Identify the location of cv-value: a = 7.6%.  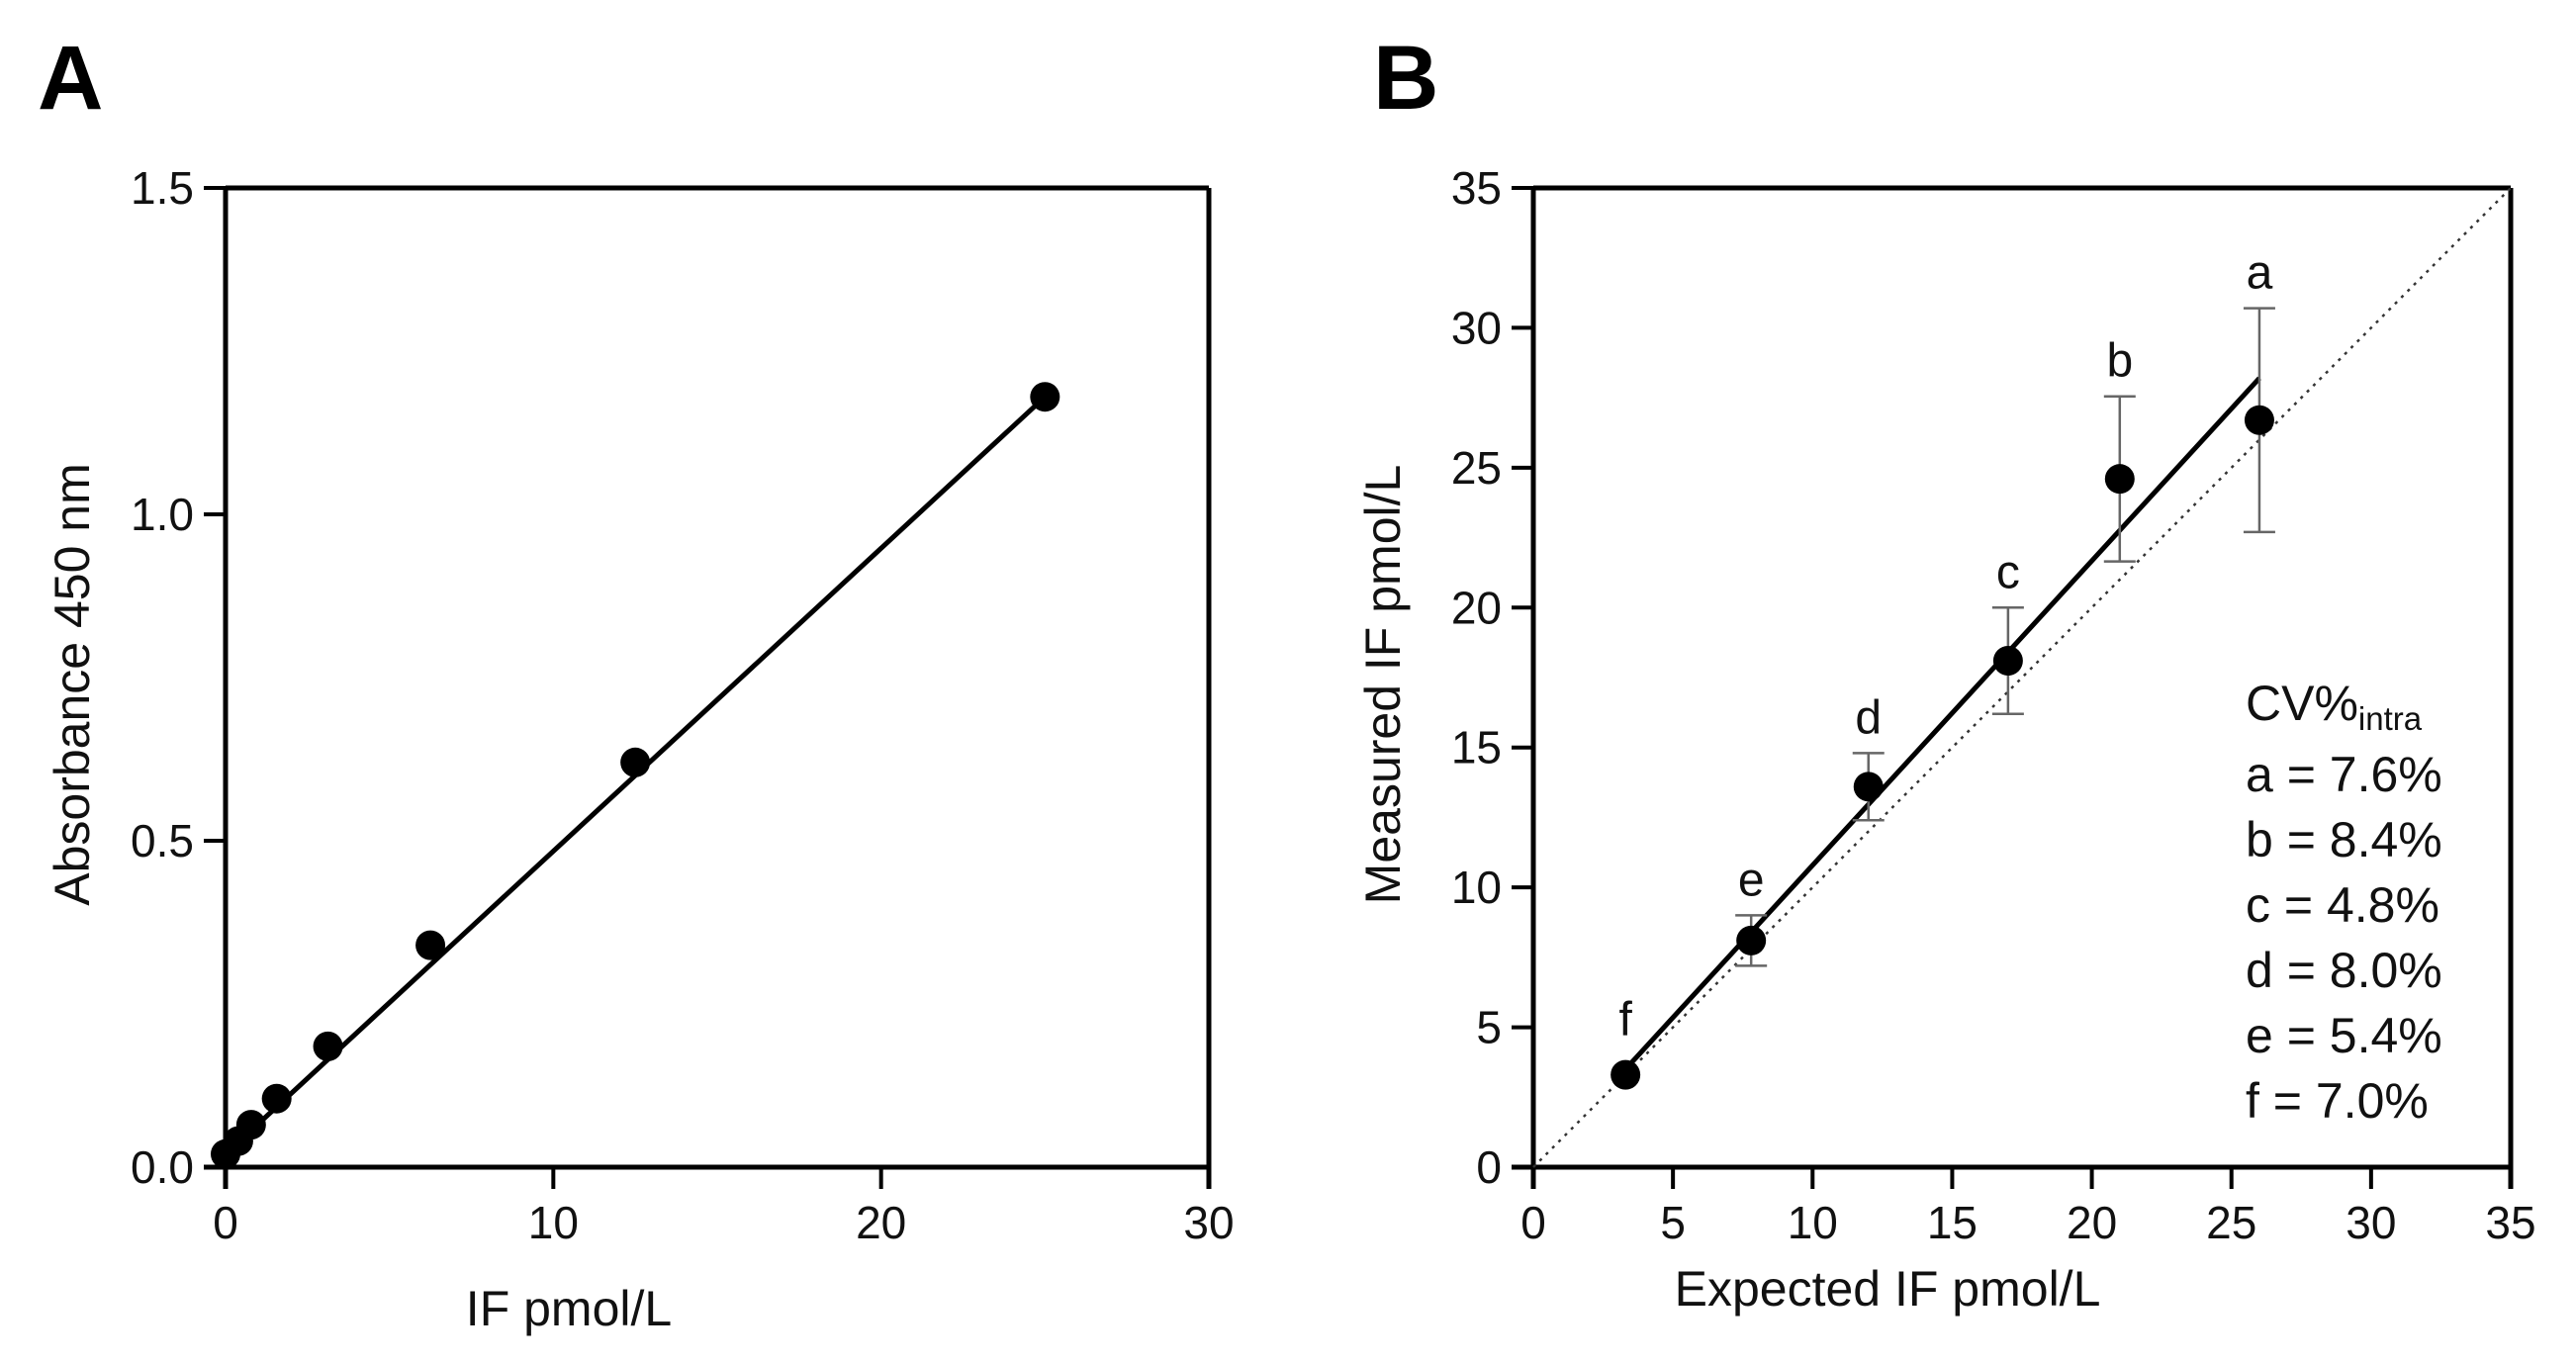
(2344, 774).